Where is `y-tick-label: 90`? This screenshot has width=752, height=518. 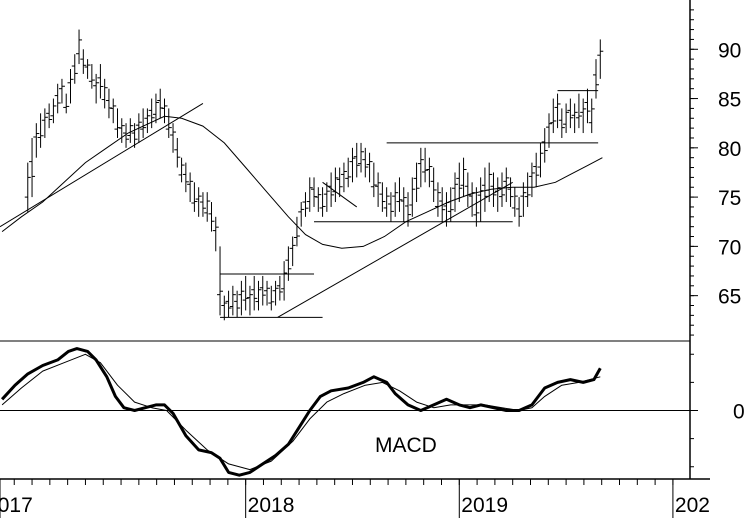 y-tick-label: 90 is located at coordinates (729, 50).